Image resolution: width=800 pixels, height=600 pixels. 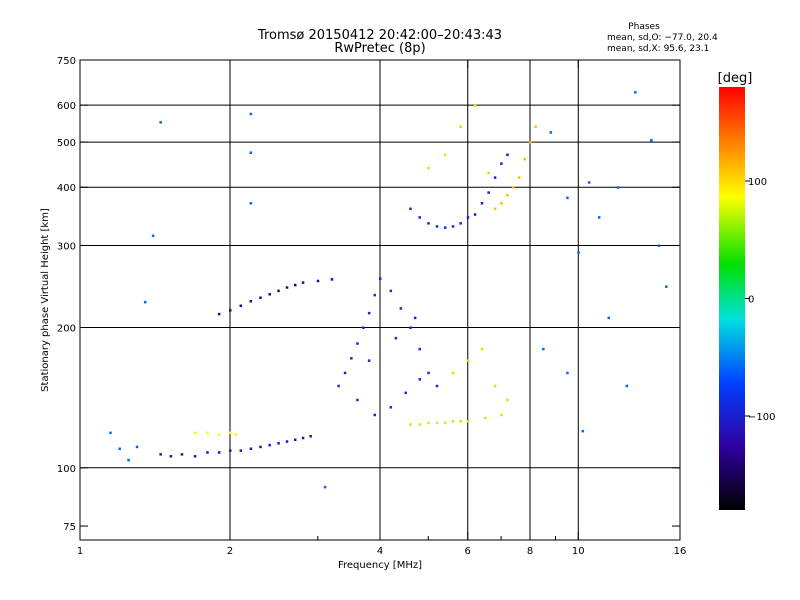 I want to click on x-tick-label: 1, so click(x=80, y=551).